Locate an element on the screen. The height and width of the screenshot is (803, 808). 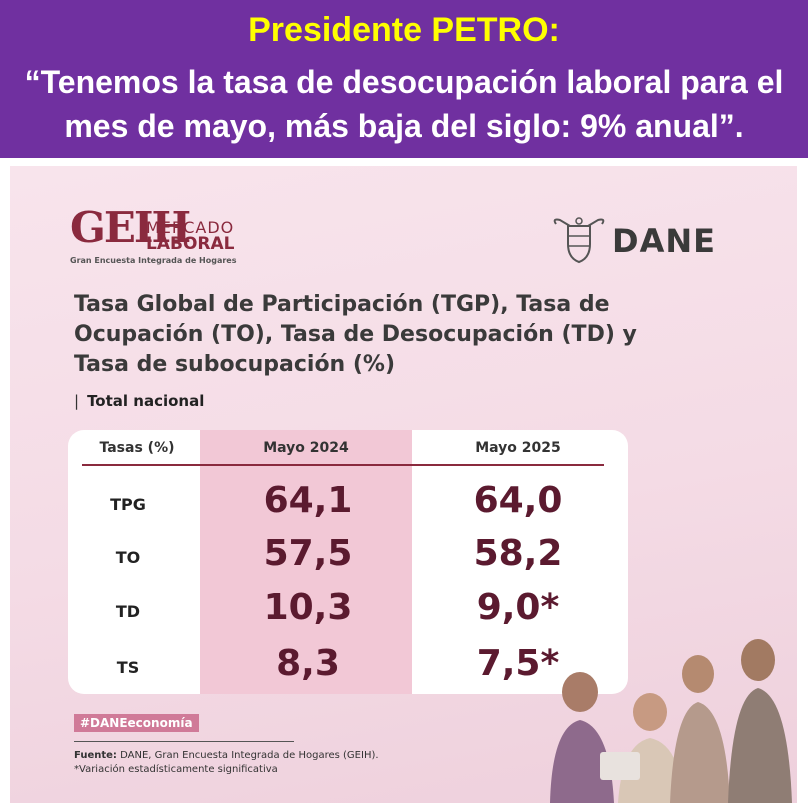
value-to-2025: 58,2 is located at coordinates (518, 553).